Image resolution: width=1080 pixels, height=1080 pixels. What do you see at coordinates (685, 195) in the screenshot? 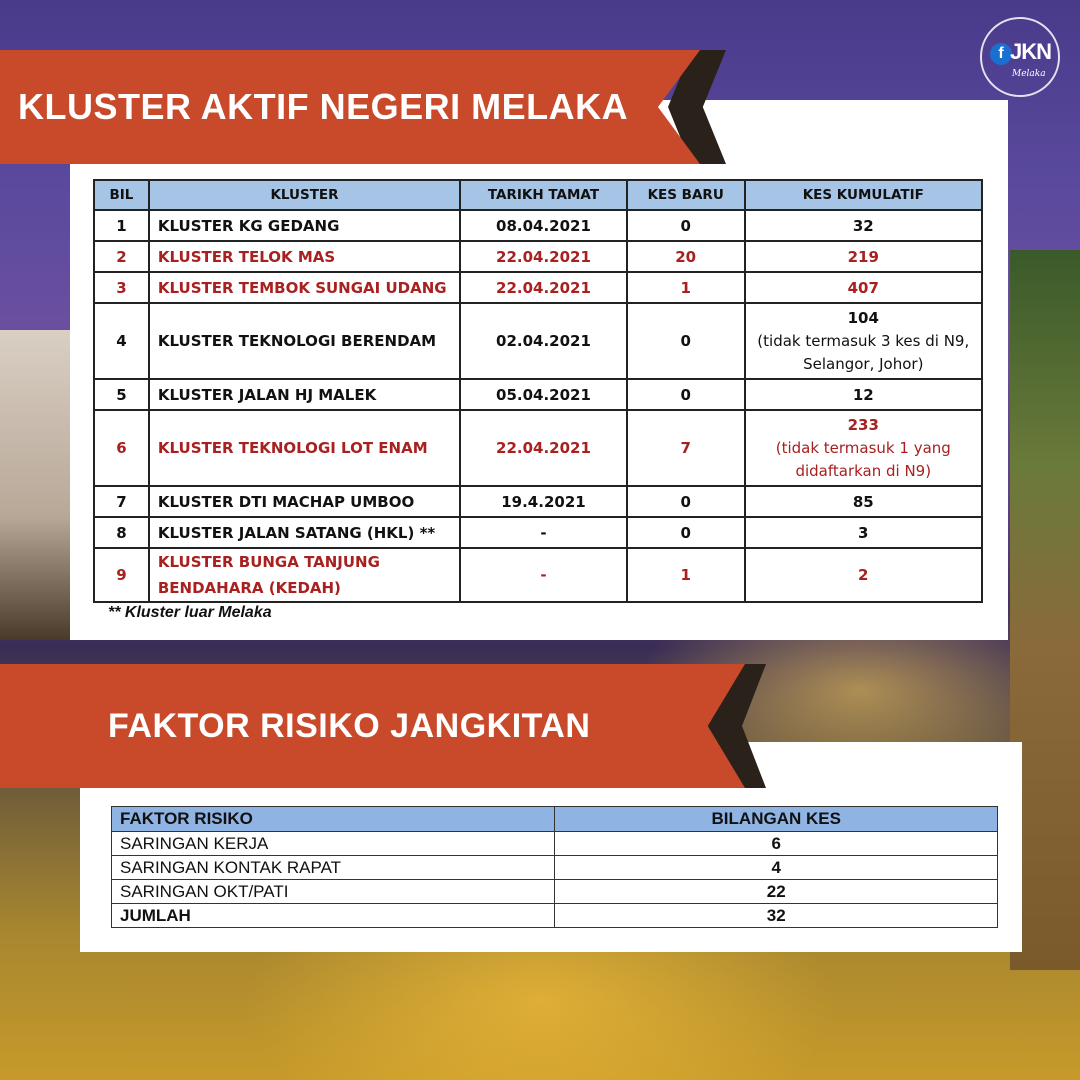
I see `header-kes-baru: KES BARU` at bounding box center [685, 195].